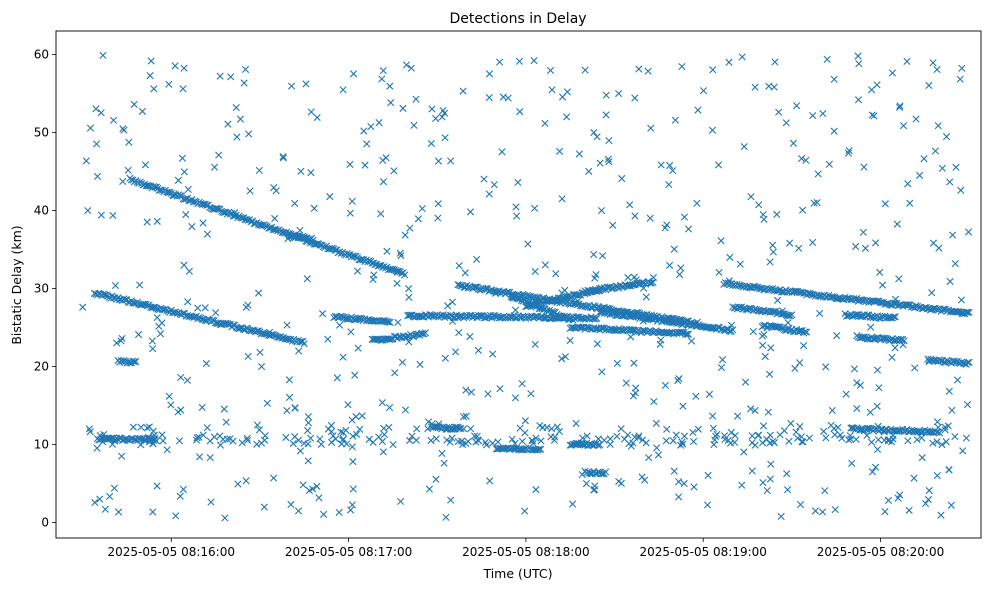 The width and height of the screenshot is (989, 590). What do you see at coordinates (41, 444) in the screenshot?
I see `y-tick-label: 10` at bounding box center [41, 444].